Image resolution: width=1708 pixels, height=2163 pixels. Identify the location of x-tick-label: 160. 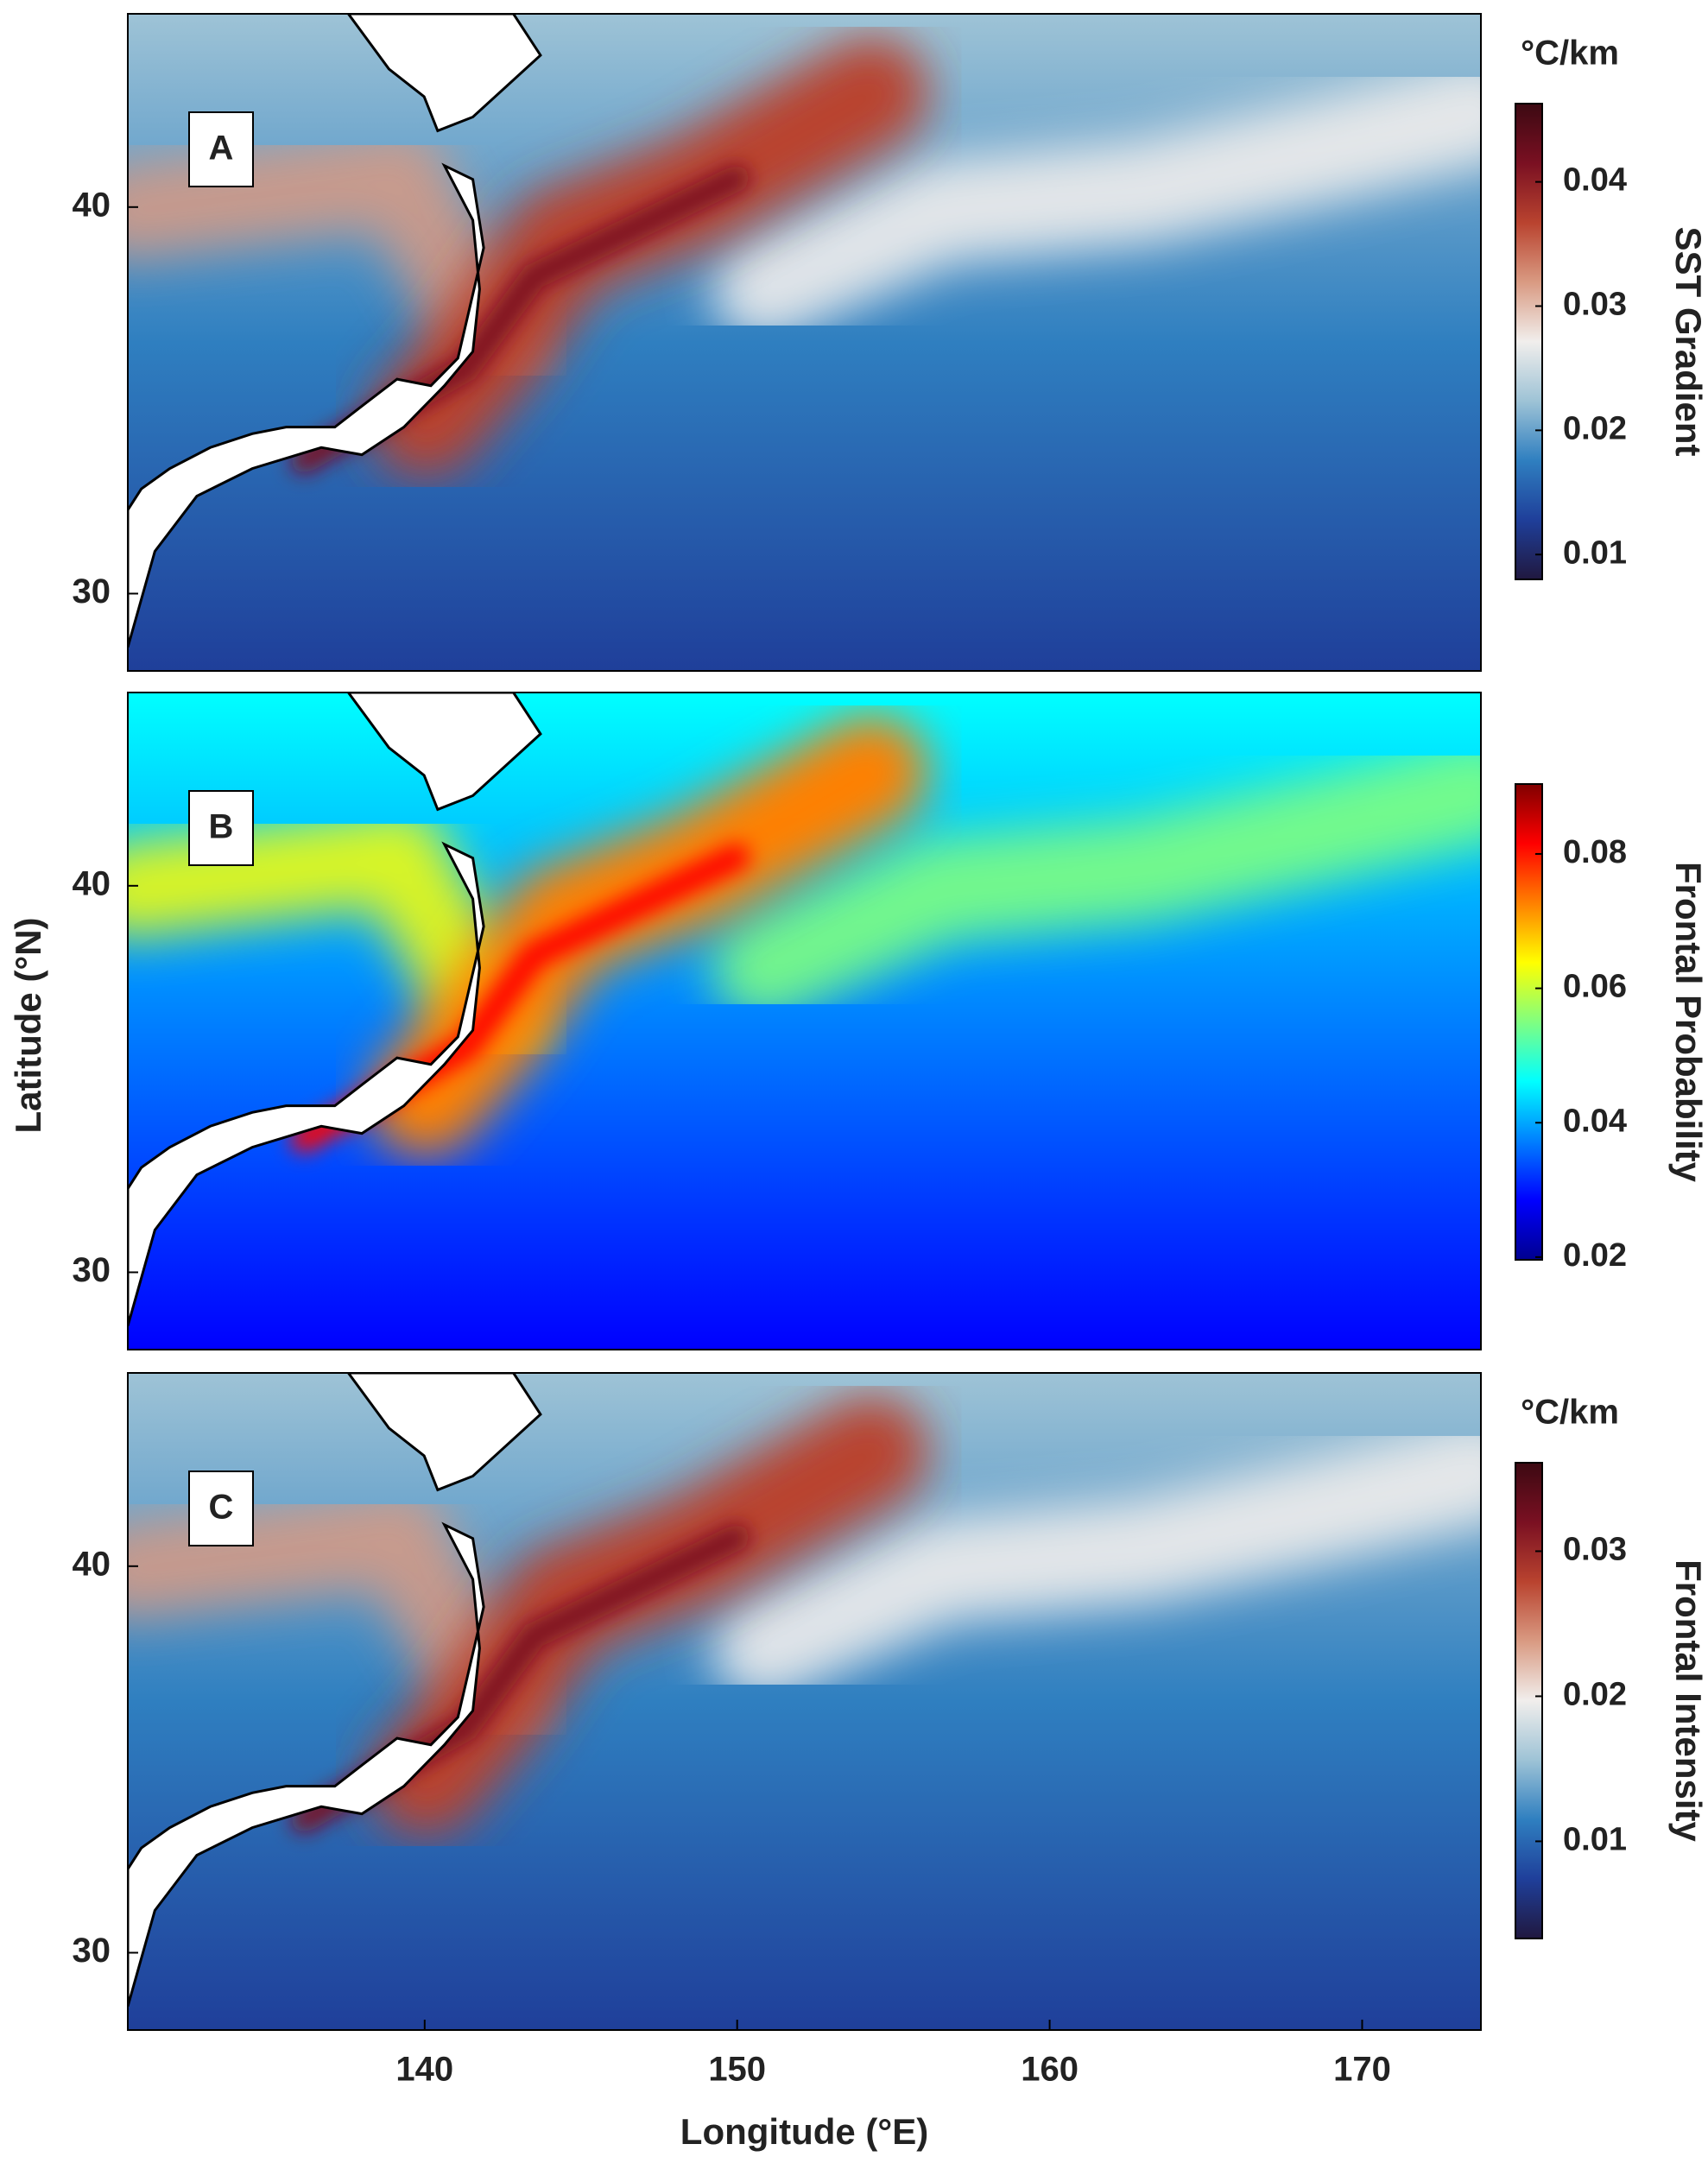
(1050, 2070).